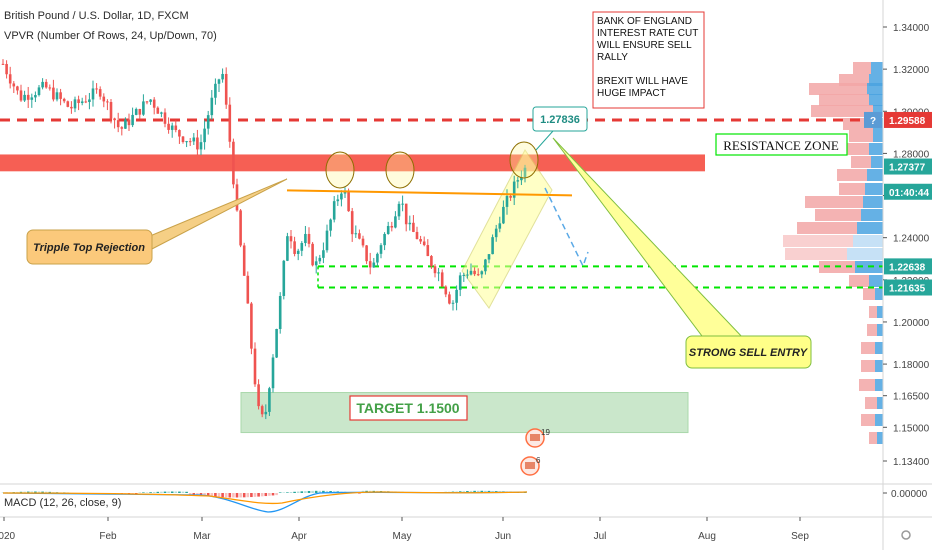  Describe the element at coordinates (911, 239) in the screenshot. I see `price-tick-label: 1.24000` at that location.